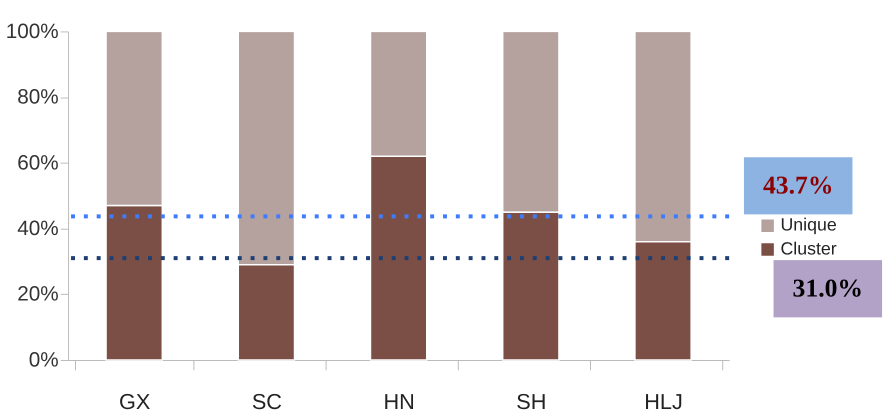 The height and width of the screenshot is (419, 887). Describe the element at coordinates (267, 401) in the screenshot. I see `x-tick-label: SC` at that location.